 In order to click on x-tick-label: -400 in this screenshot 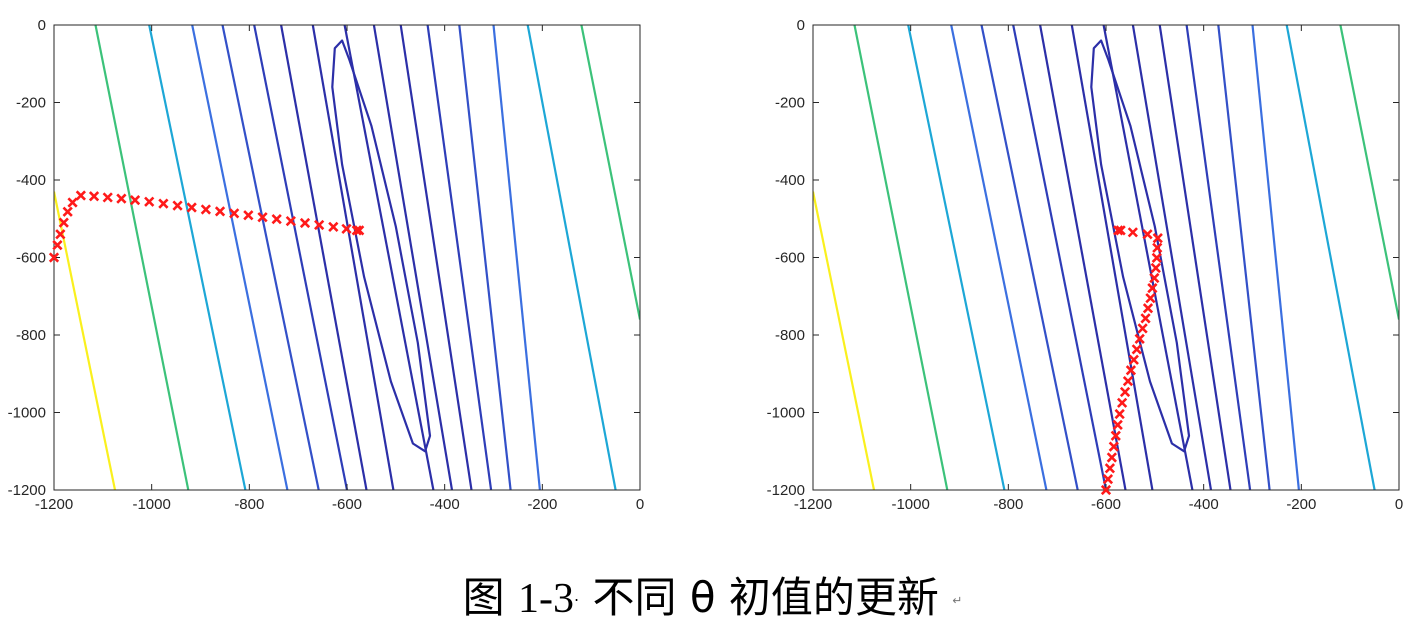, I will do `click(1204, 504)`.